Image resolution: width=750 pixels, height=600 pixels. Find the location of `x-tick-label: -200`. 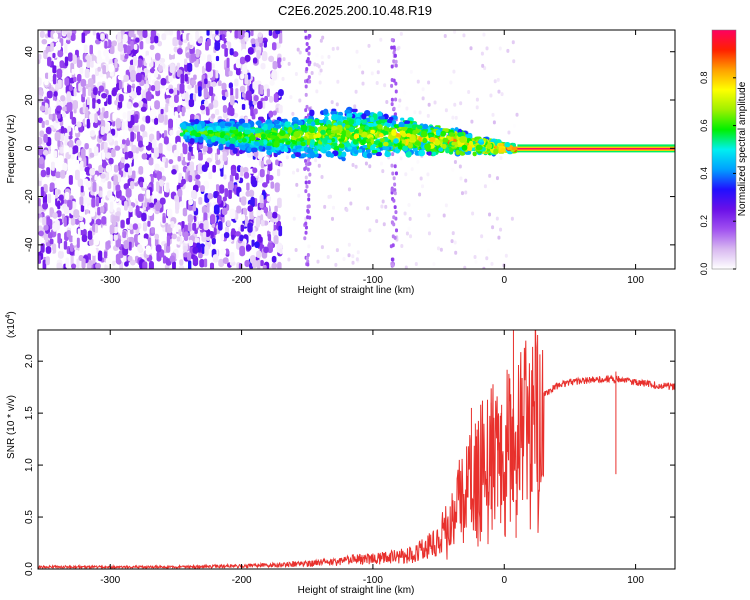

x-tick-label: -200 is located at coordinates (242, 280).